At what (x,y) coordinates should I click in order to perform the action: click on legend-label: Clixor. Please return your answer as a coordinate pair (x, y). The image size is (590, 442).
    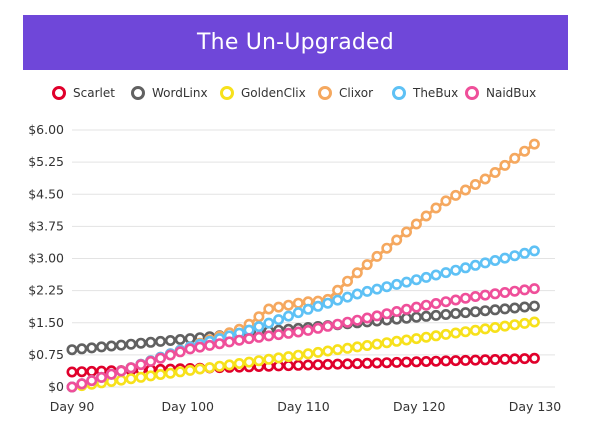
    Looking at the image, I should click on (356, 93).